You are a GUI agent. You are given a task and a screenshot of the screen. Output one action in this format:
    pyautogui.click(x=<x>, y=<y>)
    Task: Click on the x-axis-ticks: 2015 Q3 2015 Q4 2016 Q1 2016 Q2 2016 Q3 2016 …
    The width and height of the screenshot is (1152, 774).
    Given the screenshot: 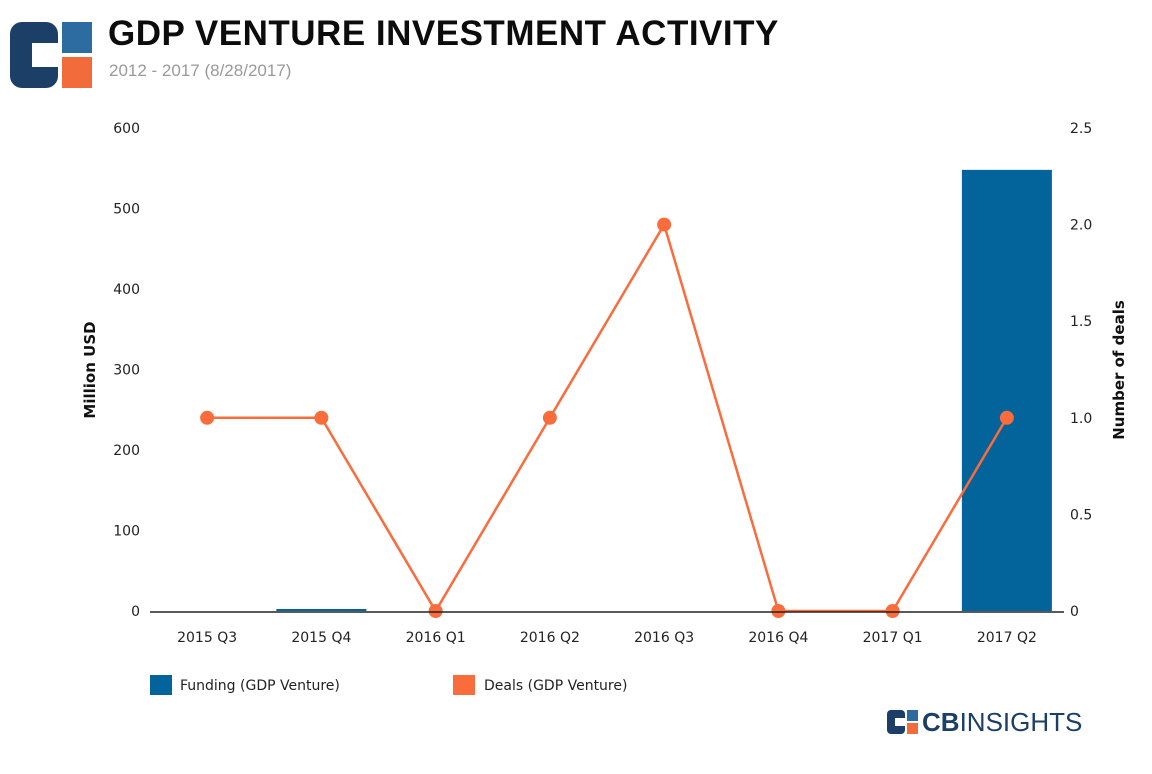 What is the action you would take?
    pyautogui.click(x=607, y=638)
    